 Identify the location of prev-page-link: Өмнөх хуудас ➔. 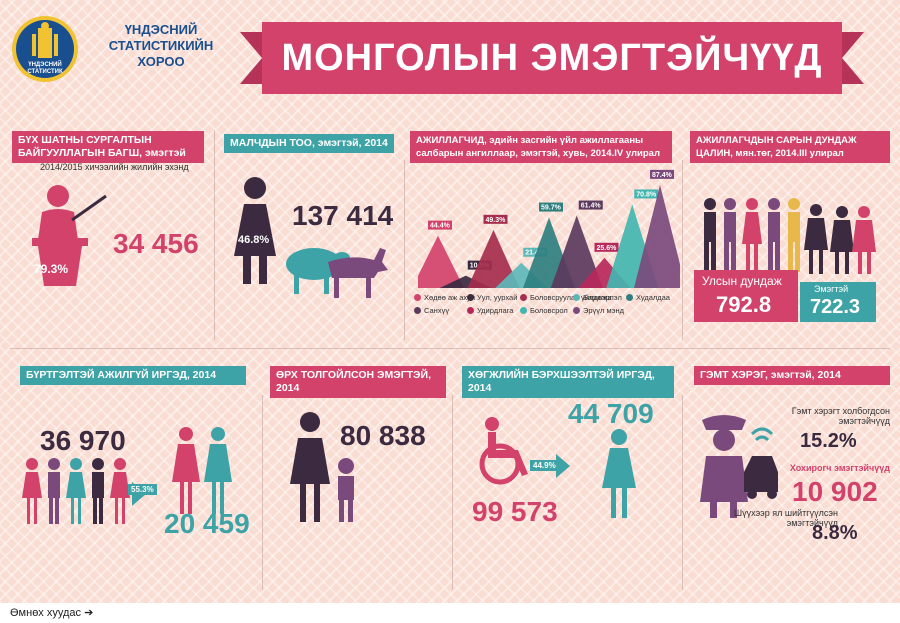
(51, 612).